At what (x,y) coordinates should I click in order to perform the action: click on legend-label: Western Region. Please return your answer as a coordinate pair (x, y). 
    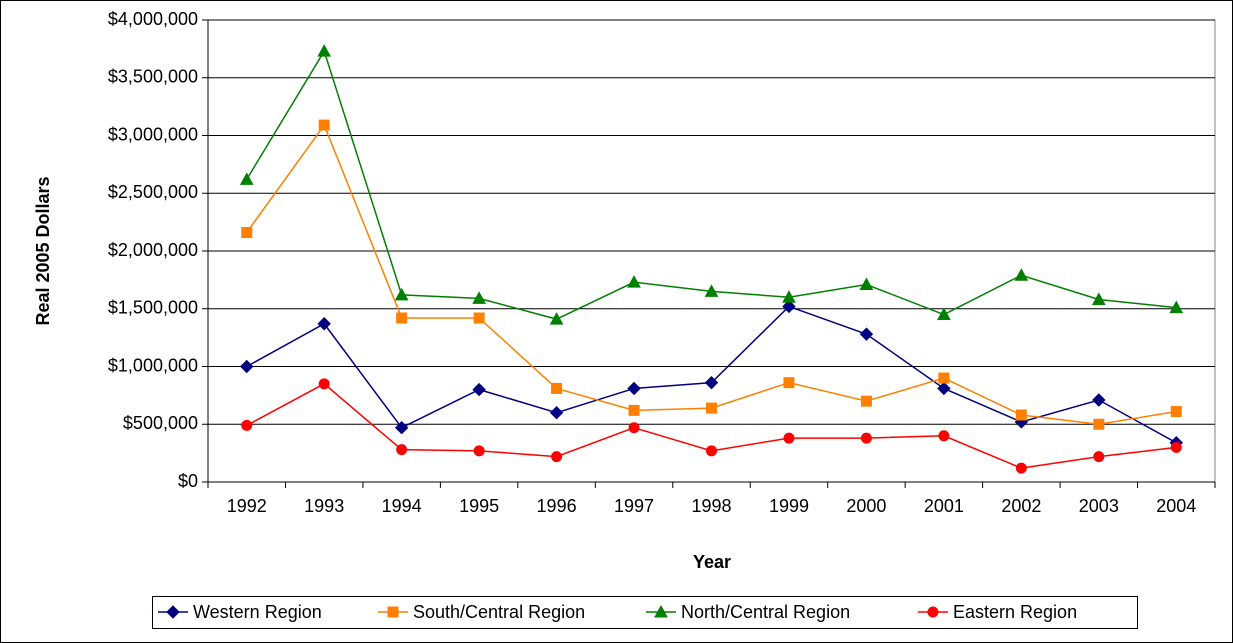
    Looking at the image, I should click on (257, 612).